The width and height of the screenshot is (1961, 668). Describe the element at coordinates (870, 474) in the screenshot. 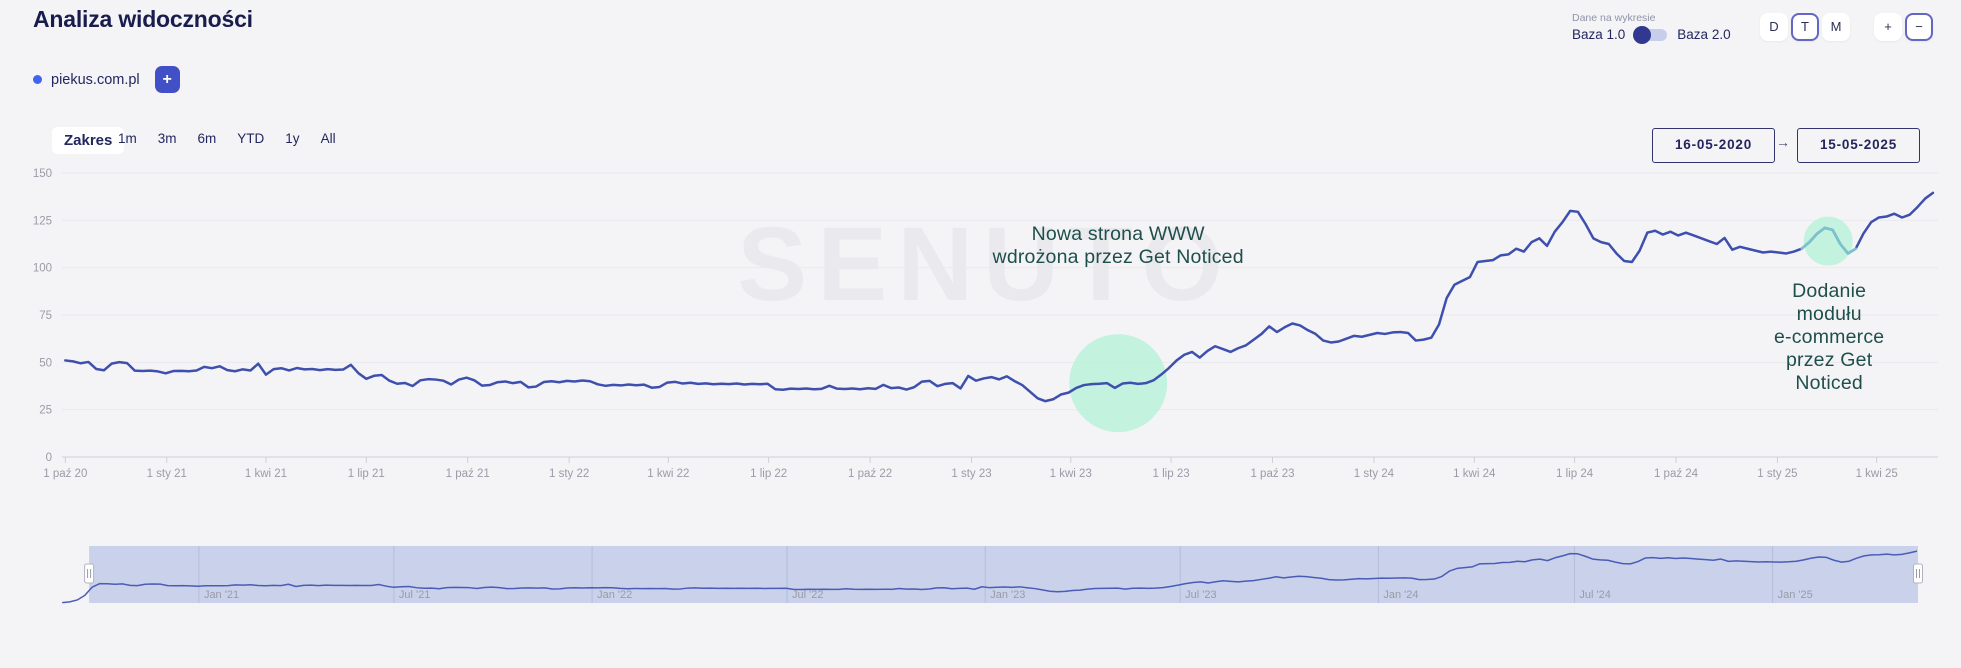

I see `x-axis-label: 1 paź 22` at that location.